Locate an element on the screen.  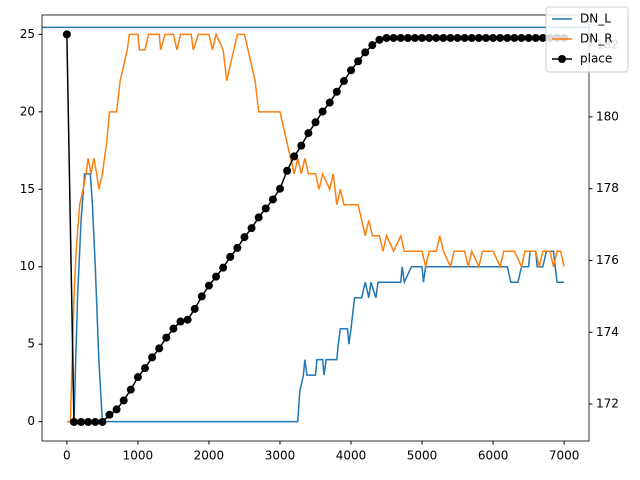
x-tick-label: 1000 is located at coordinates (138, 456).